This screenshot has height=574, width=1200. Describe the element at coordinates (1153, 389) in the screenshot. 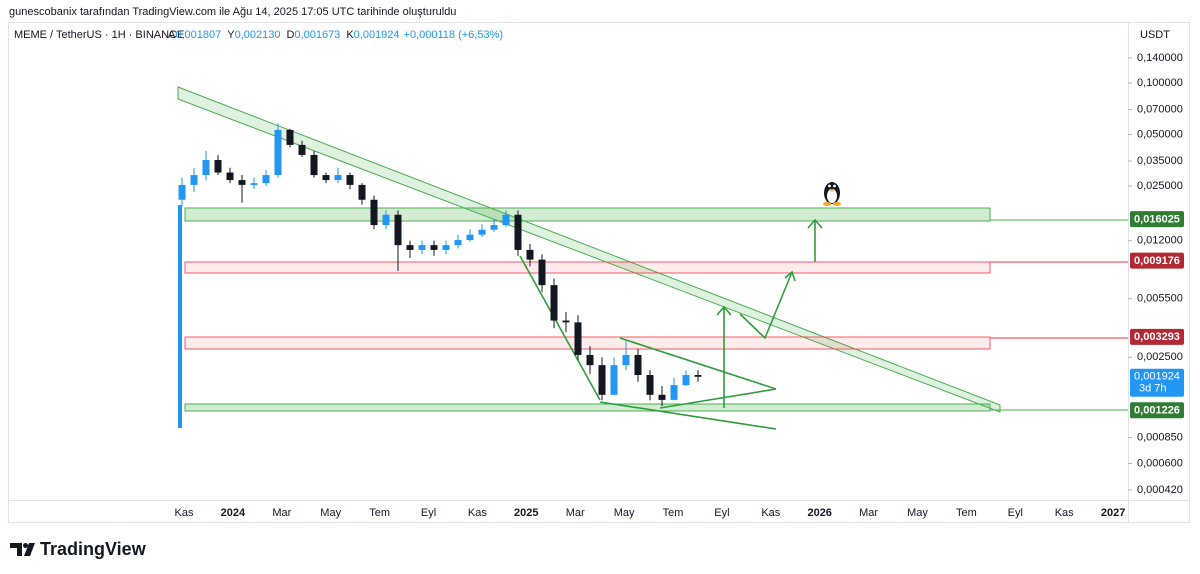

I see `countdown: 3d 7h` at that location.